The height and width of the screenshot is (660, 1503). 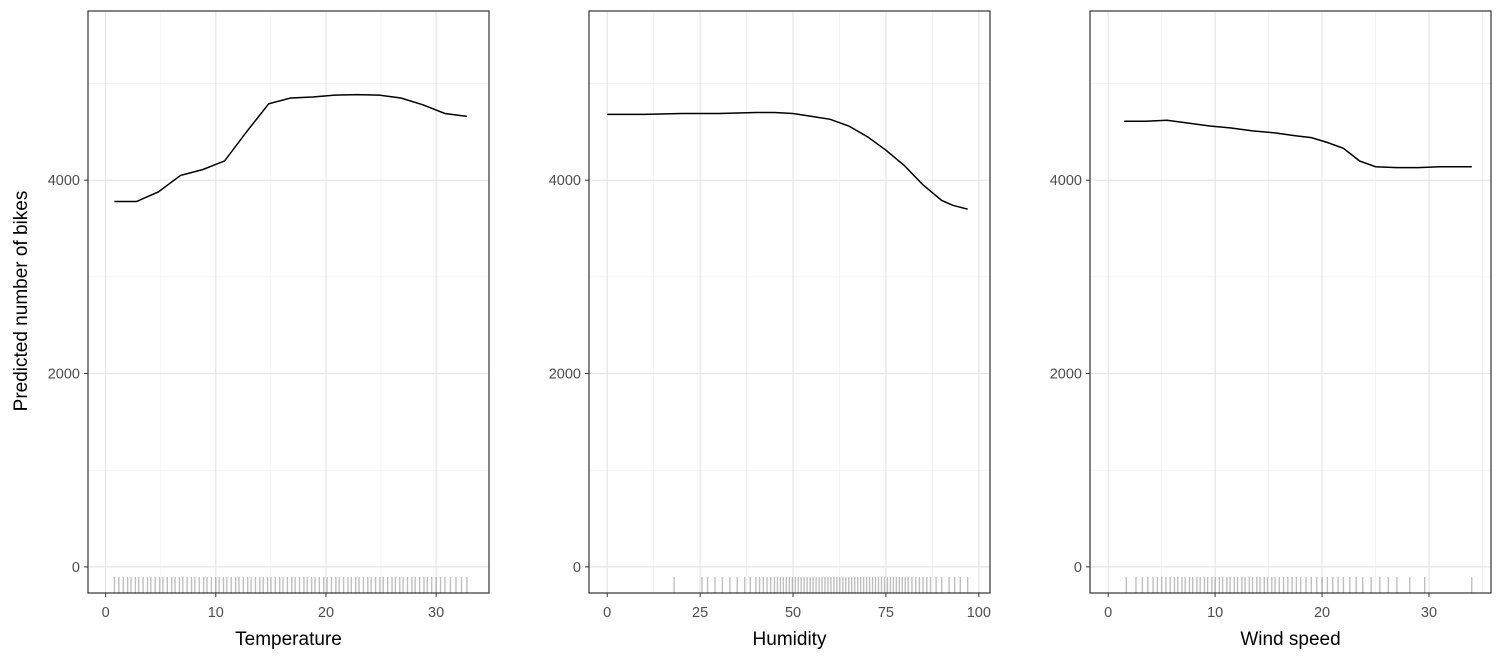 I want to click on x-axis-title: Temperature, so click(x=288, y=639).